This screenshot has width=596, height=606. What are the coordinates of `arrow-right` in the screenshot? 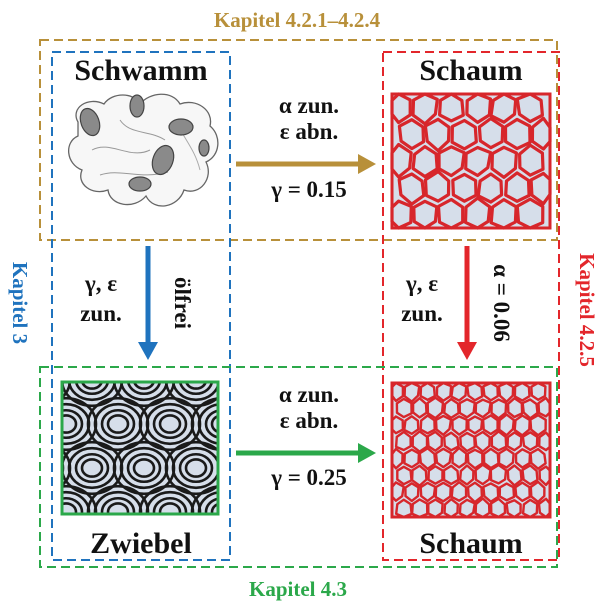 It's located at (467, 303).